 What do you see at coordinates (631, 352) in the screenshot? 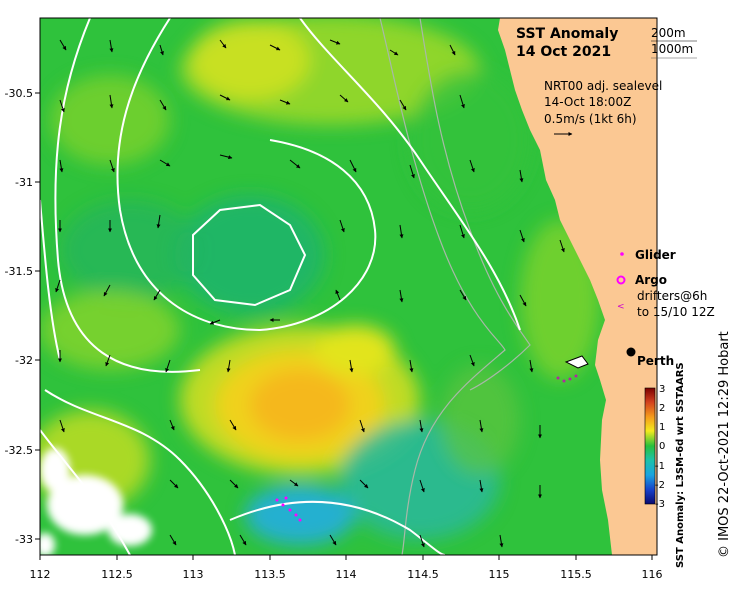
I see `perth-marker` at bounding box center [631, 352].